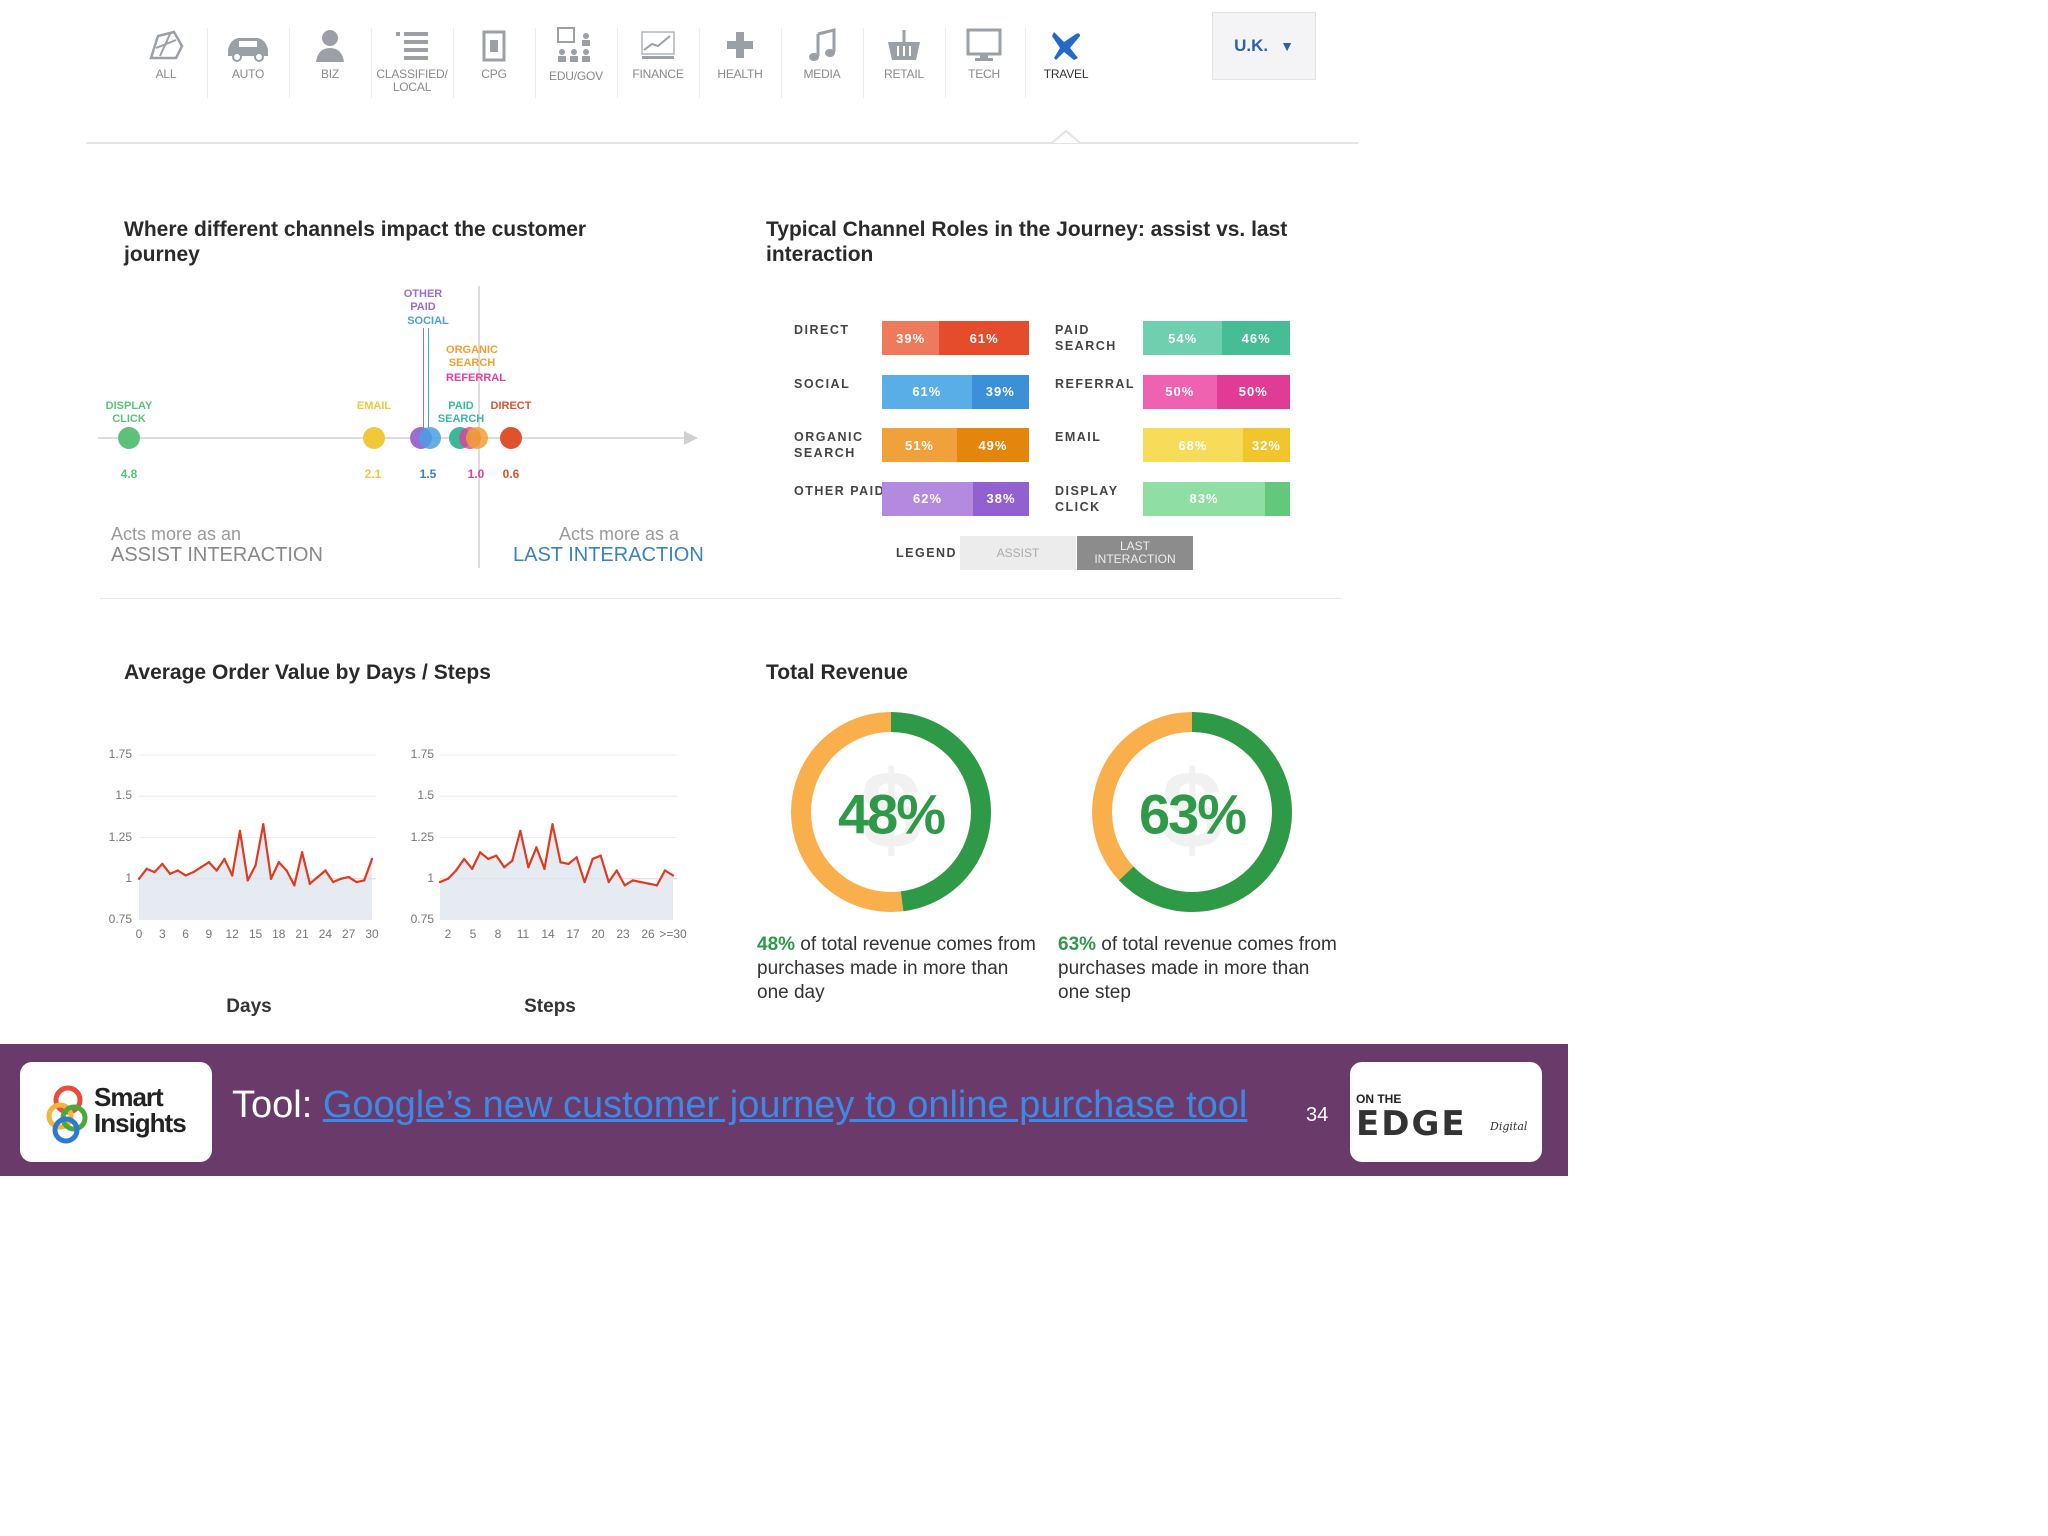 This screenshot has height=1536, width=2048. I want to click on role-bar: 50% 50%, so click(1216, 391).